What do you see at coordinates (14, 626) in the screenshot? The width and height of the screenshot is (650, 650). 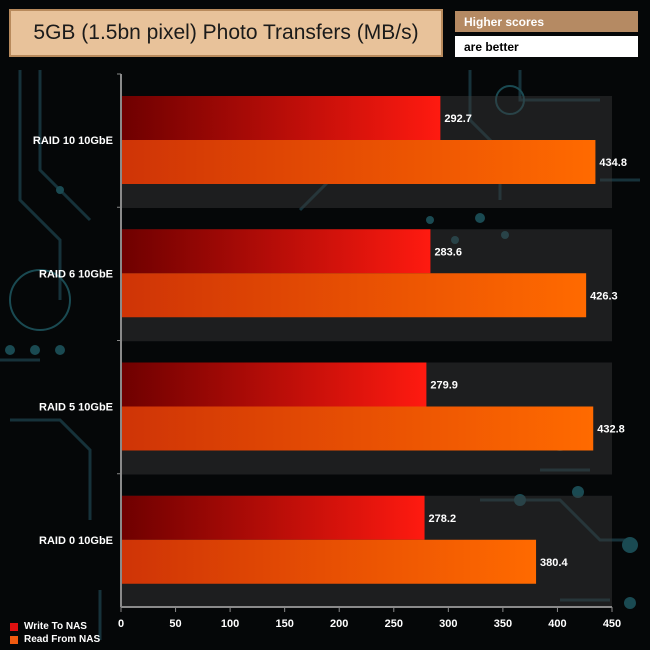 I see `legend-swatch-write` at bounding box center [14, 626].